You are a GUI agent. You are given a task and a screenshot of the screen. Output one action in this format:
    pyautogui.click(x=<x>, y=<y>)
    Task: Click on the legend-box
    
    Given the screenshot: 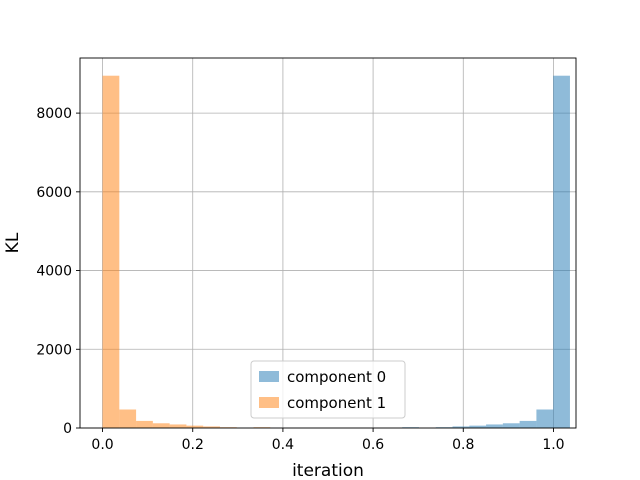 What is the action you would take?
    pyautogui.click(x=328, y=389)
    